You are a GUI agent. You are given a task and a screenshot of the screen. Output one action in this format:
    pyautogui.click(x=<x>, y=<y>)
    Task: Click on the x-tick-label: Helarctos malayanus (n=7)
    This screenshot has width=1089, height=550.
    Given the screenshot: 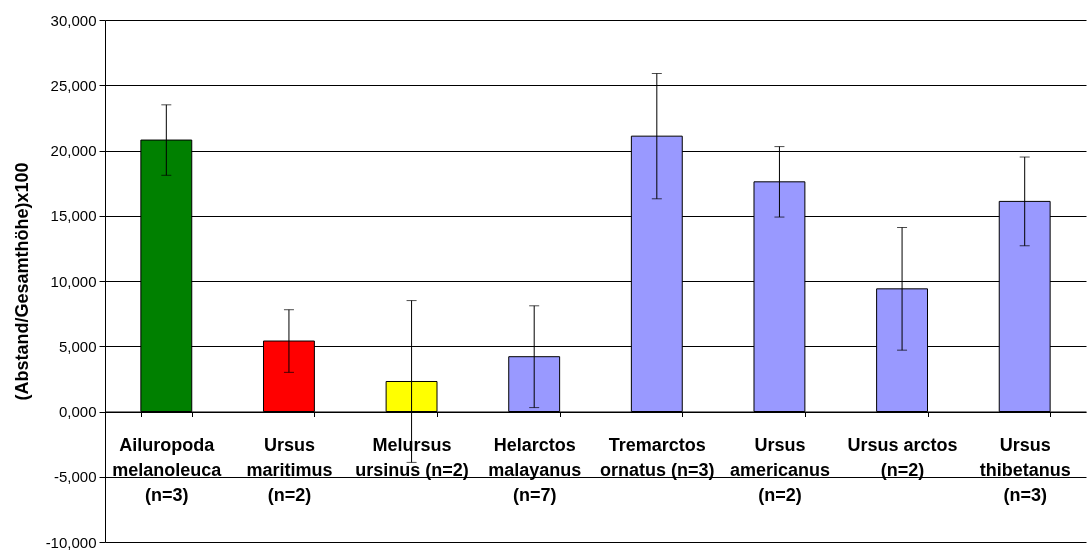 What is the action you would take?
    pyautogui.click(x=535, y=470)
    